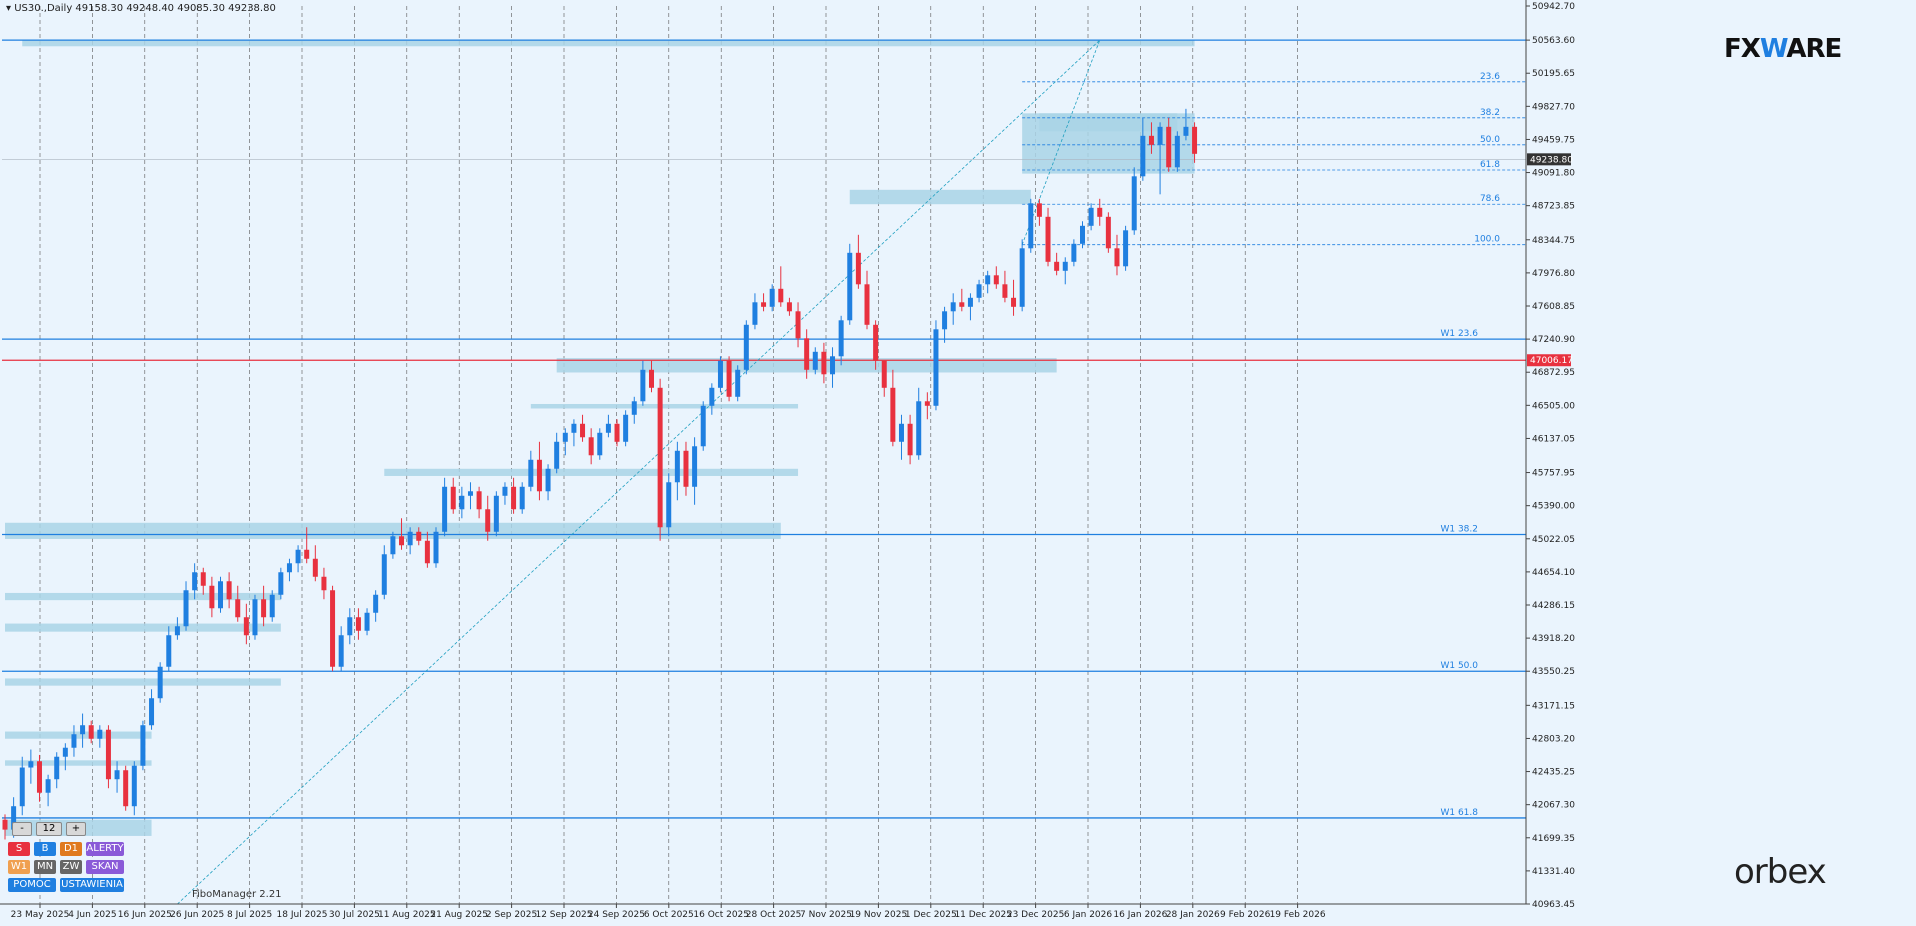  Describe the element at coordinates (1742, 49) in the screenshot. I see `fxware-logo-part: FX` at that location.